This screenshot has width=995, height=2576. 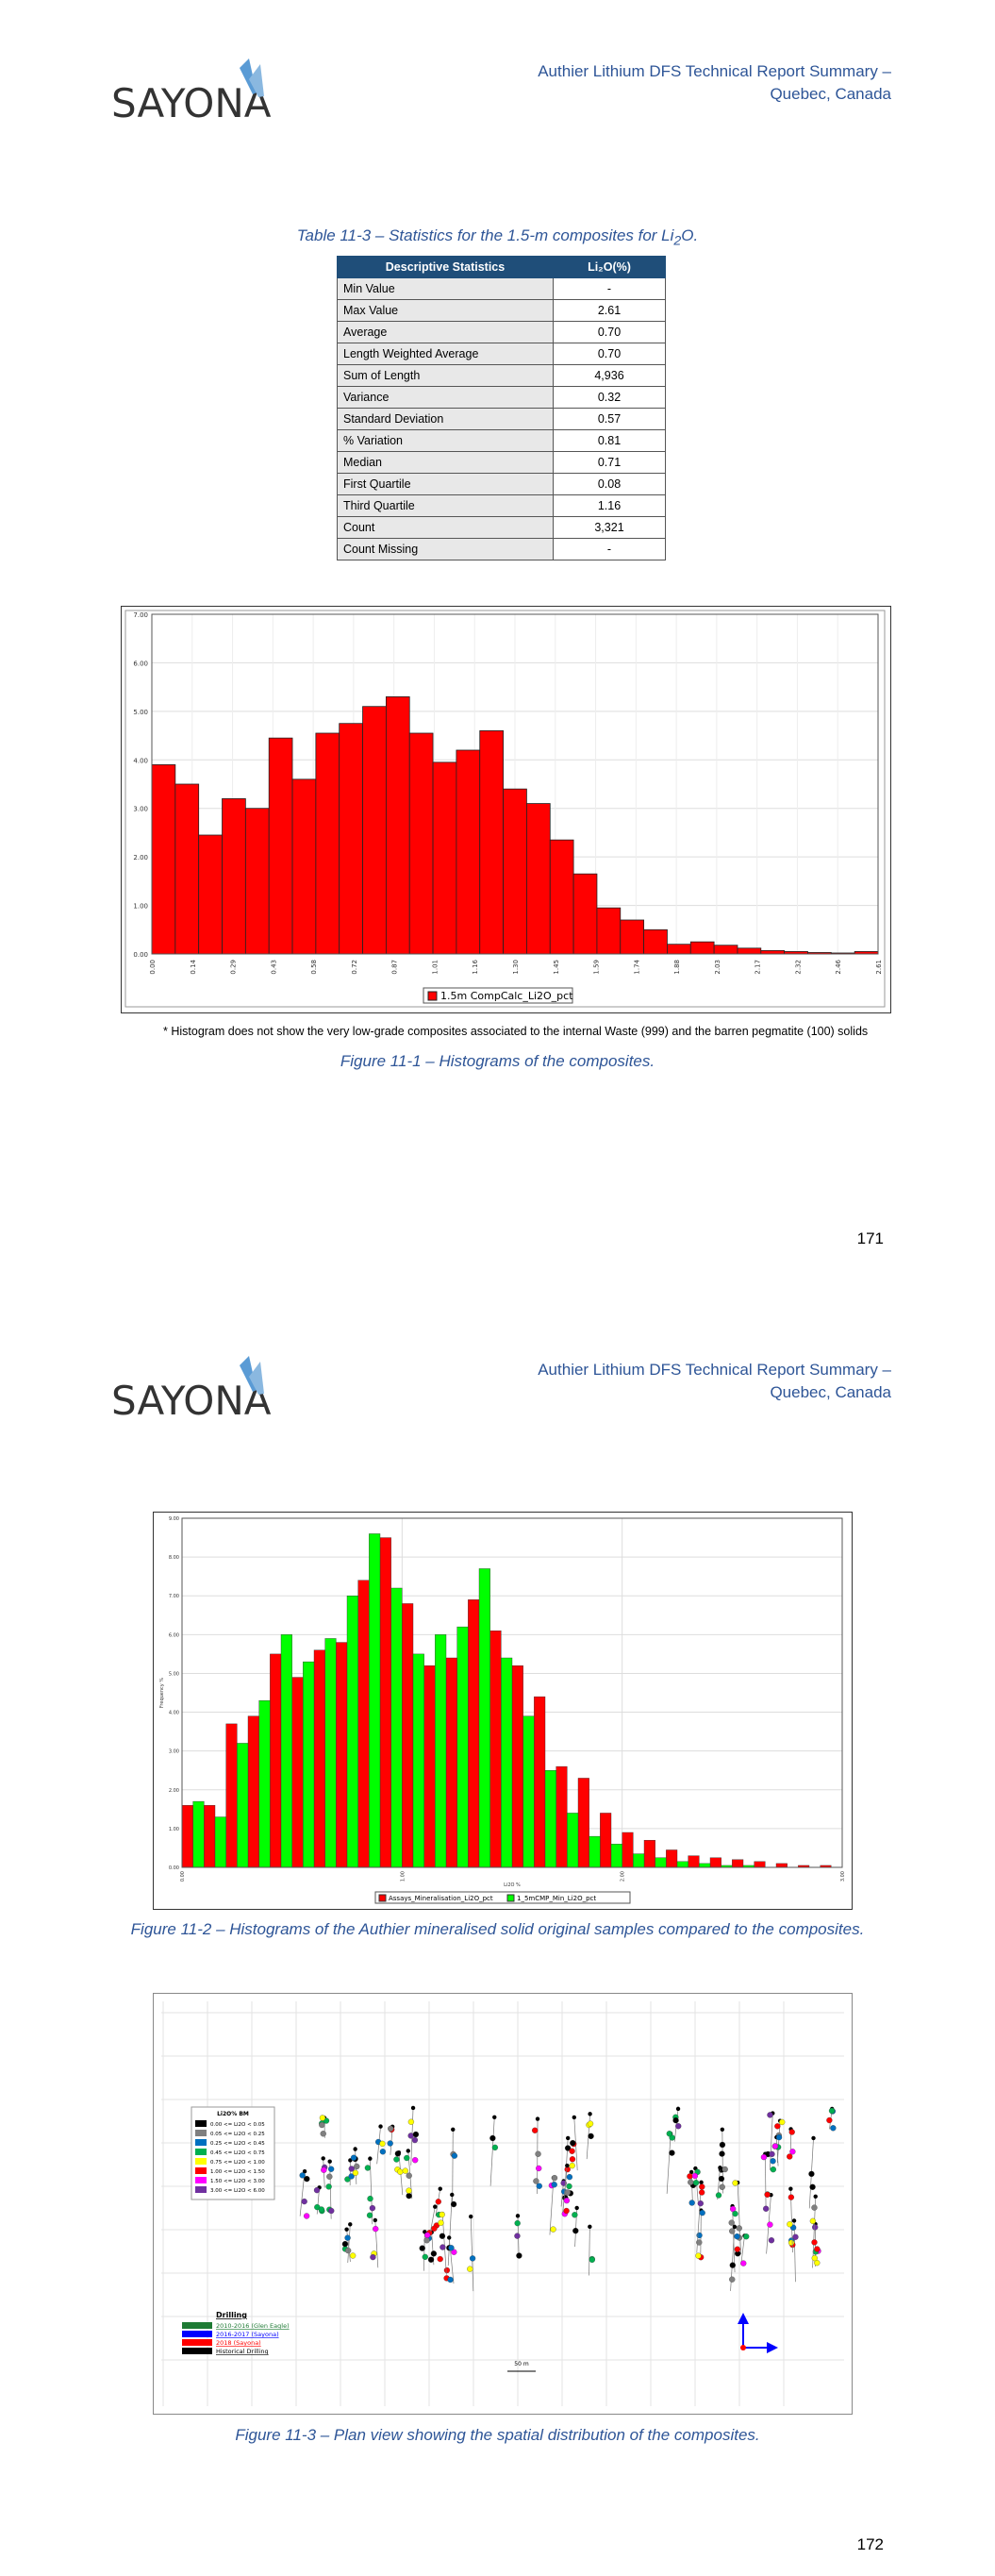 What do you see at coordinates (445, 549) in the screenshot?
I see `stat-label: Count Missing` at bounding box center [445, 549].